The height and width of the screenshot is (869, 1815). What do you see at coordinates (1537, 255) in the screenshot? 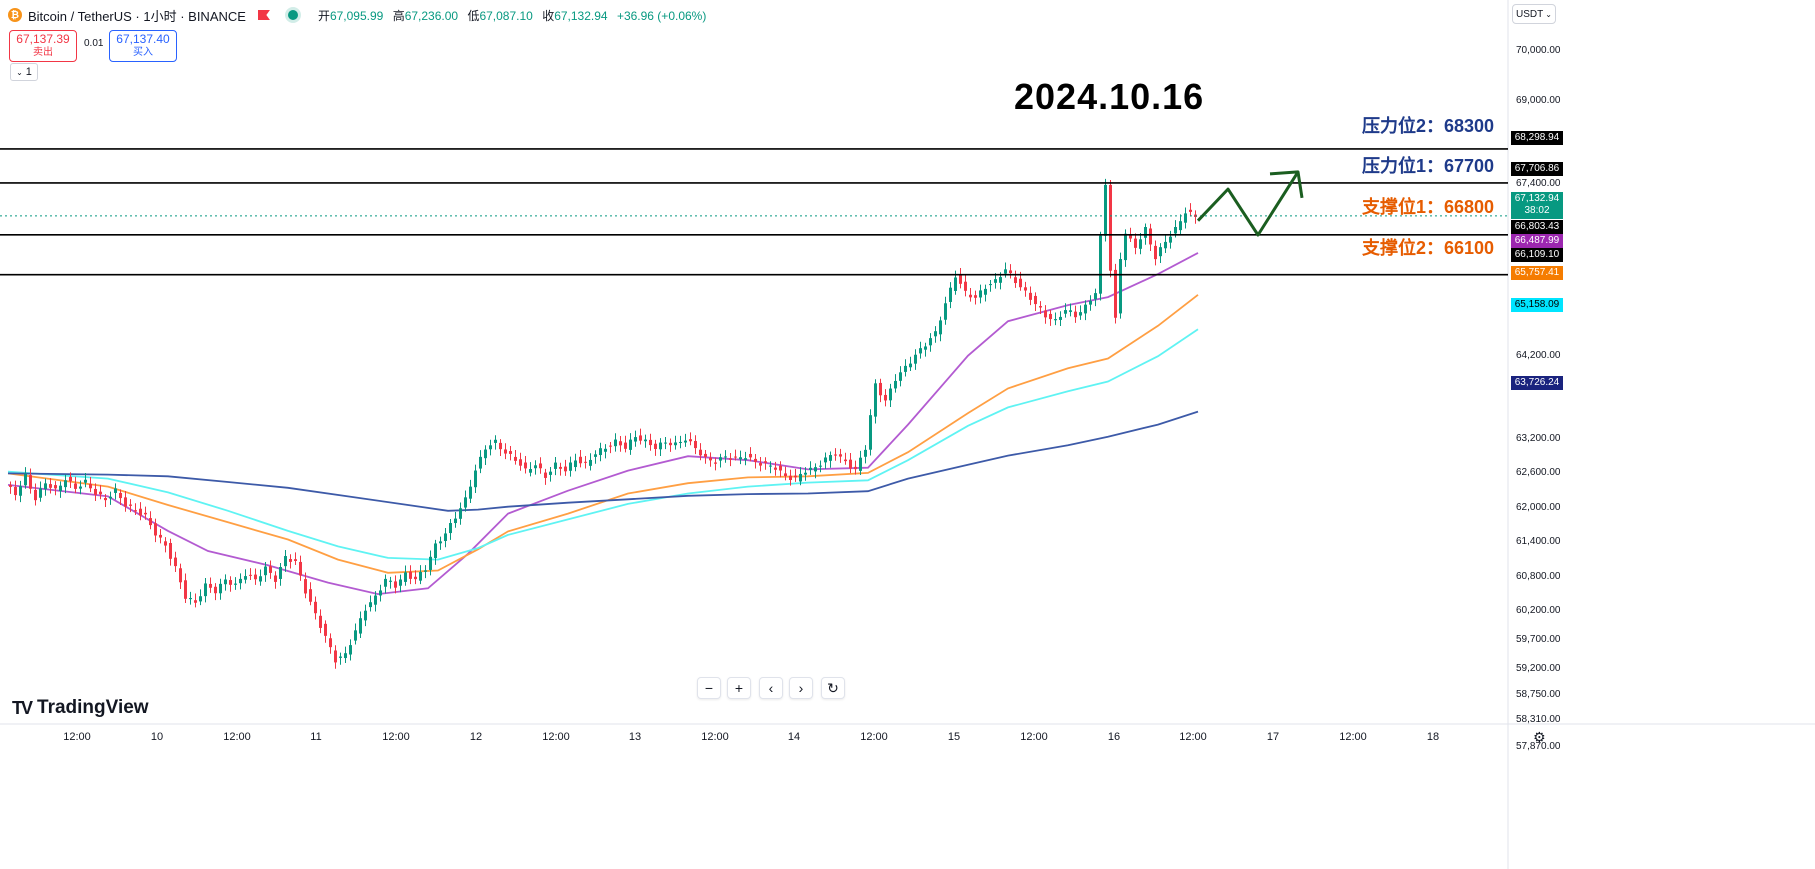
I see `price-tag-support-2: 66,109.10` at bounding box center [1537, 255].